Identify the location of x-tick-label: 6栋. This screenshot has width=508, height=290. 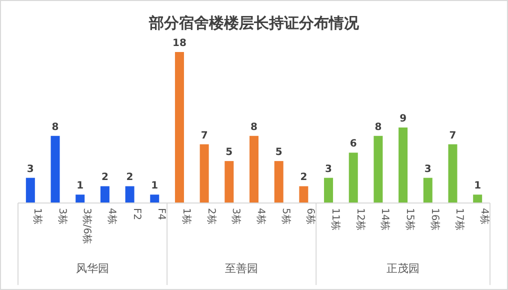
(310, 216).